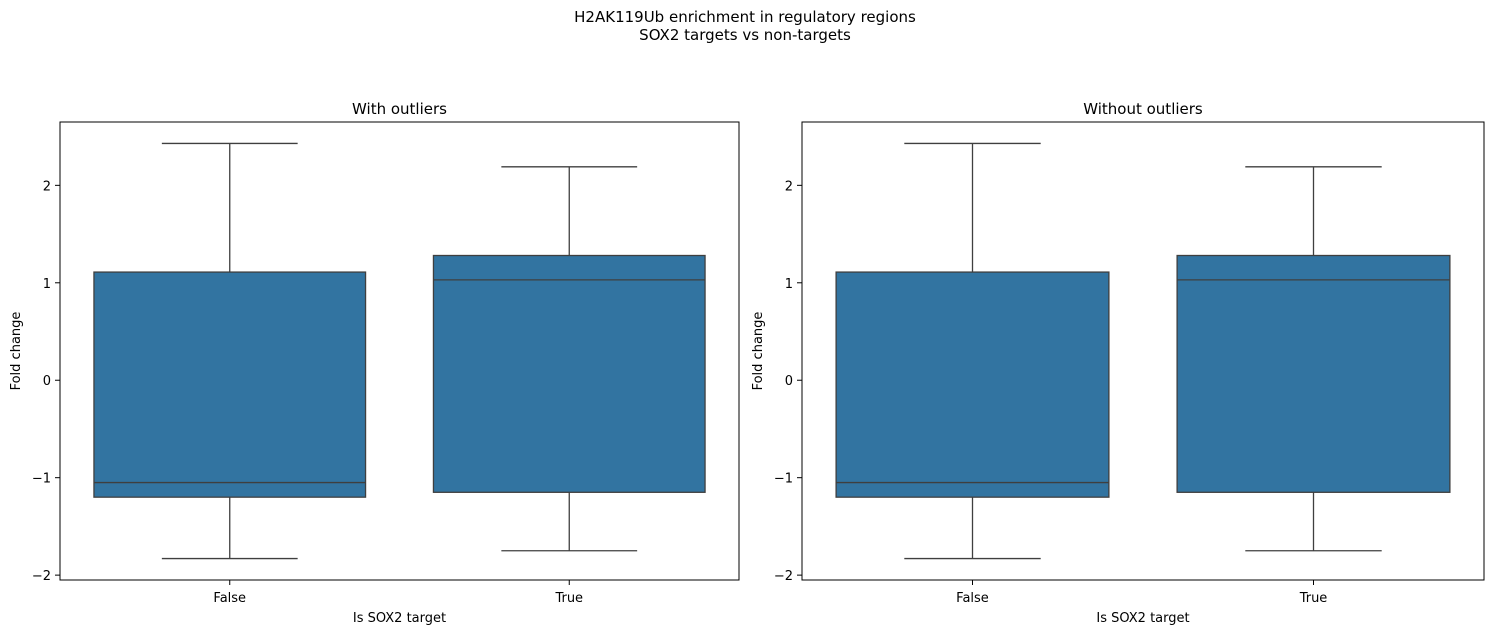 The width and height of the screenshot is (1490, 634). Describe the element at coordinates (1143, 109) in the screenshot. I see `subplot-title: Without outliers` at that location.